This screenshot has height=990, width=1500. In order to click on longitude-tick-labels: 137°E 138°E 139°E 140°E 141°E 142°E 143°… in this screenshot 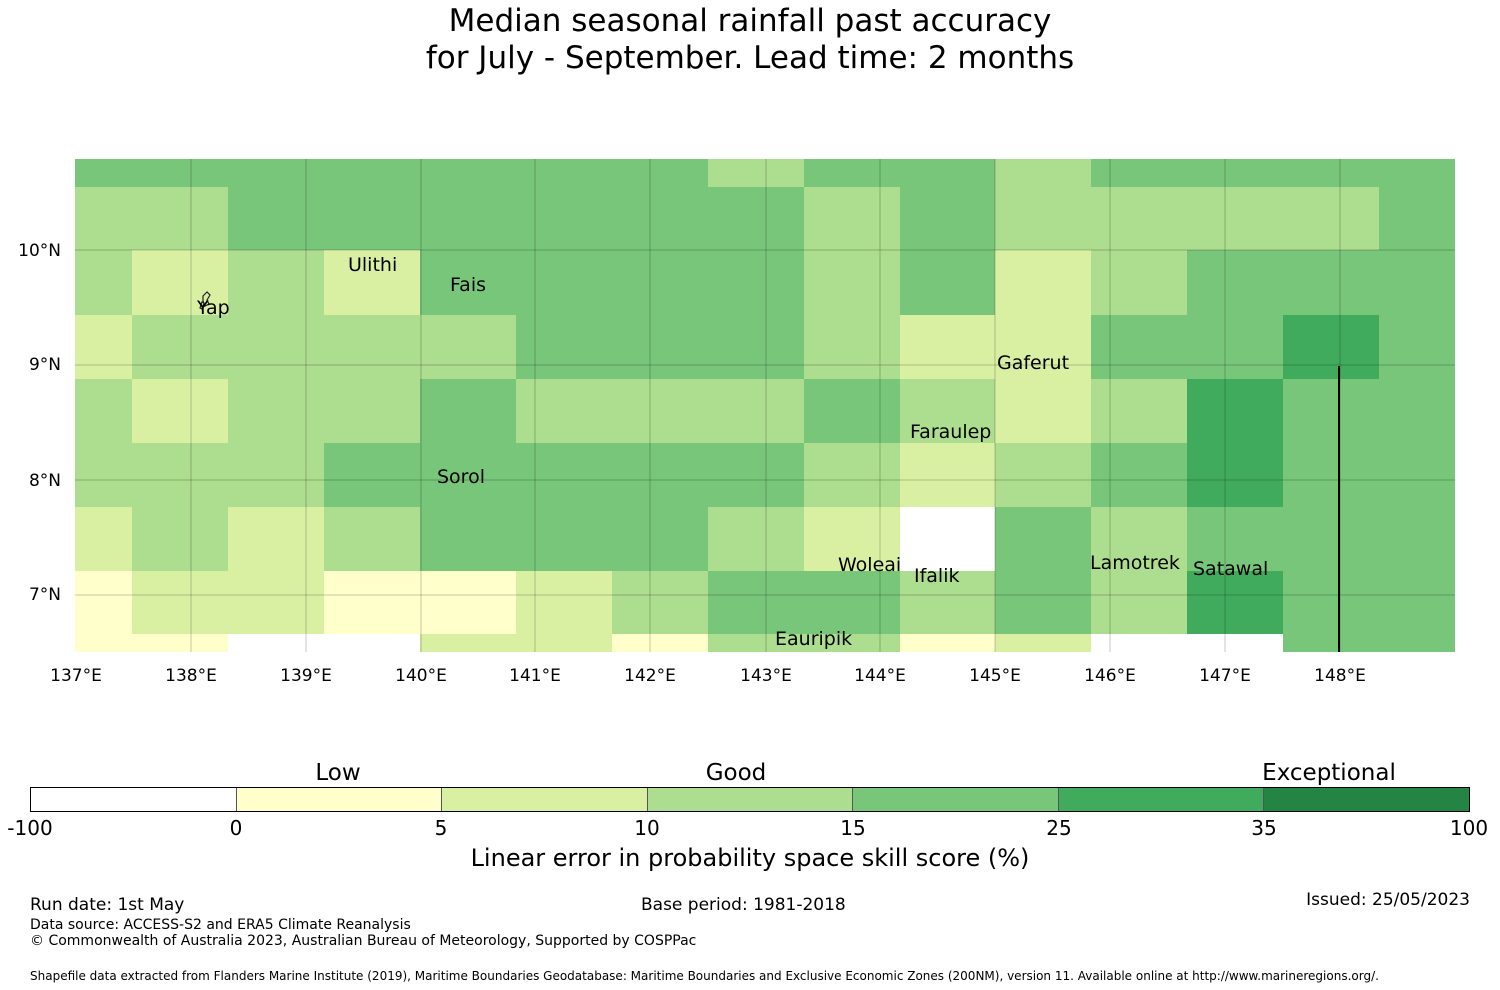, I will do `click(708, 676)`.